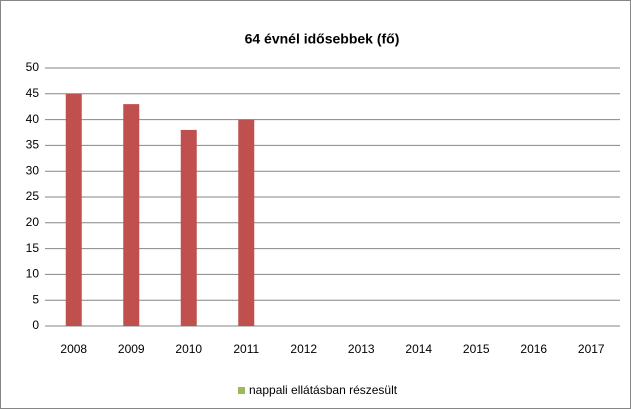  I want to click on x-tick-label: 2010, so click(188, 349).